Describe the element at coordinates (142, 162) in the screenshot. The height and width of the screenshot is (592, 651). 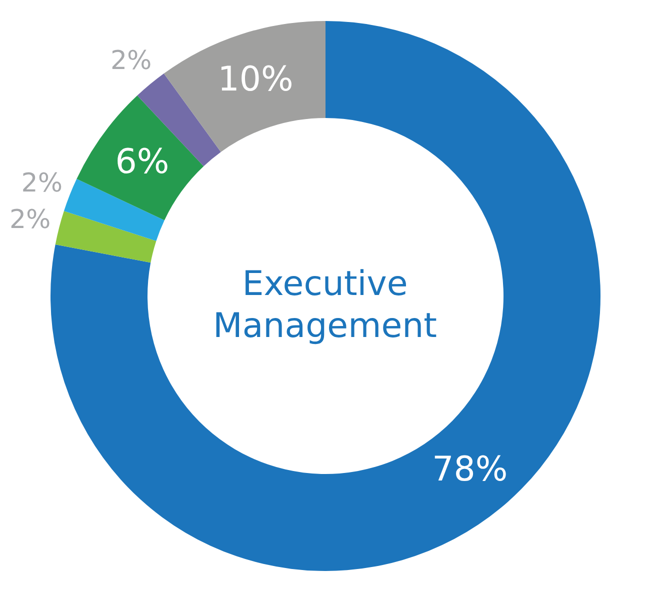
I see `data-label: 6%` at that location.